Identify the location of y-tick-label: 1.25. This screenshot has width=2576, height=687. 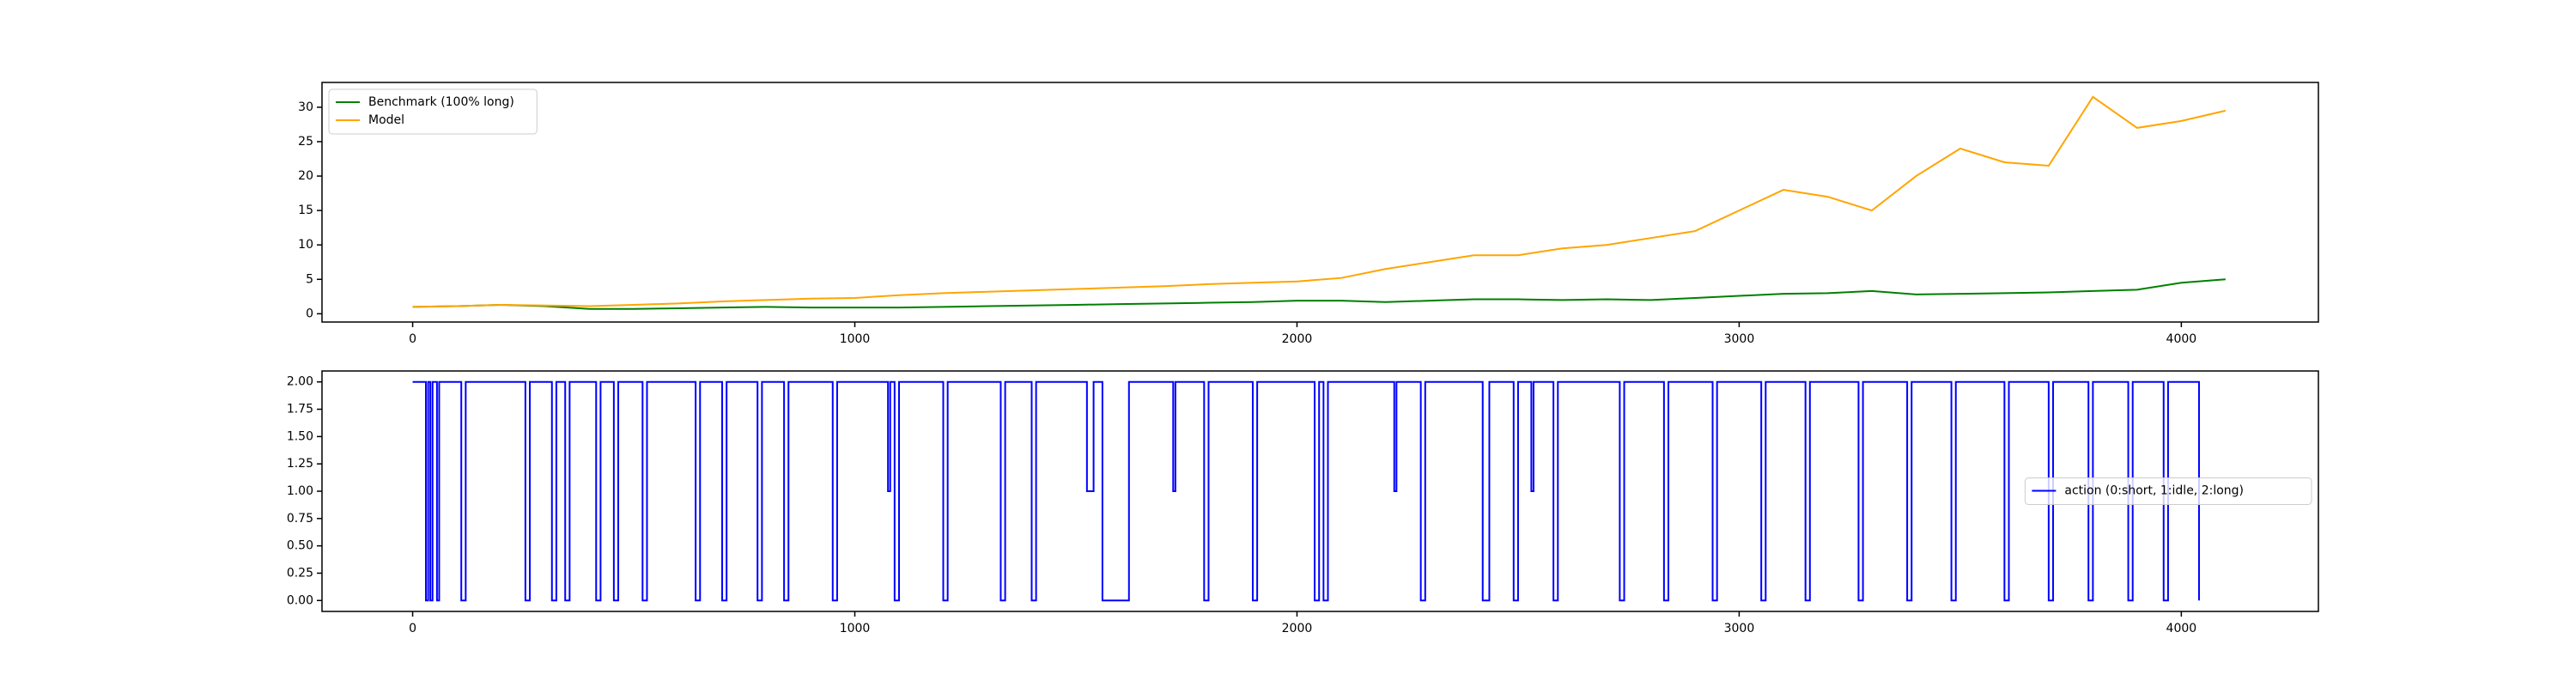
(300, 464).